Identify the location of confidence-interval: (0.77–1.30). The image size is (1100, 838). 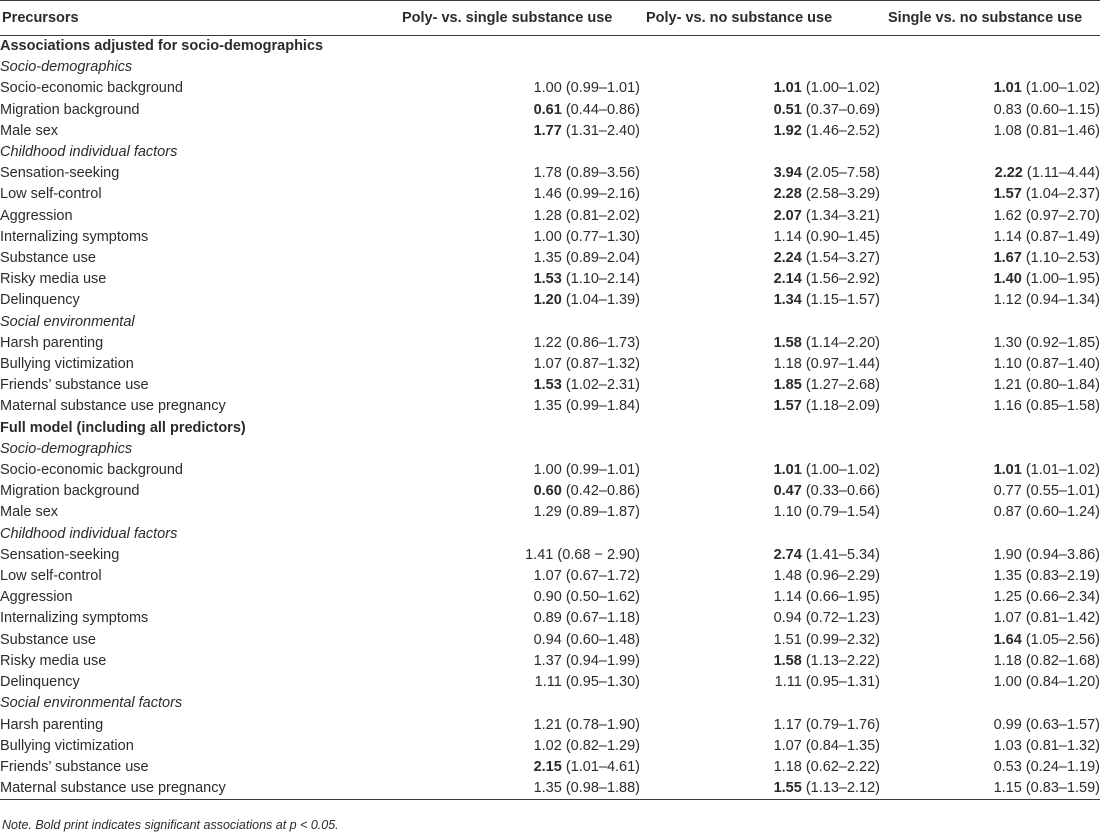
(602, 236).